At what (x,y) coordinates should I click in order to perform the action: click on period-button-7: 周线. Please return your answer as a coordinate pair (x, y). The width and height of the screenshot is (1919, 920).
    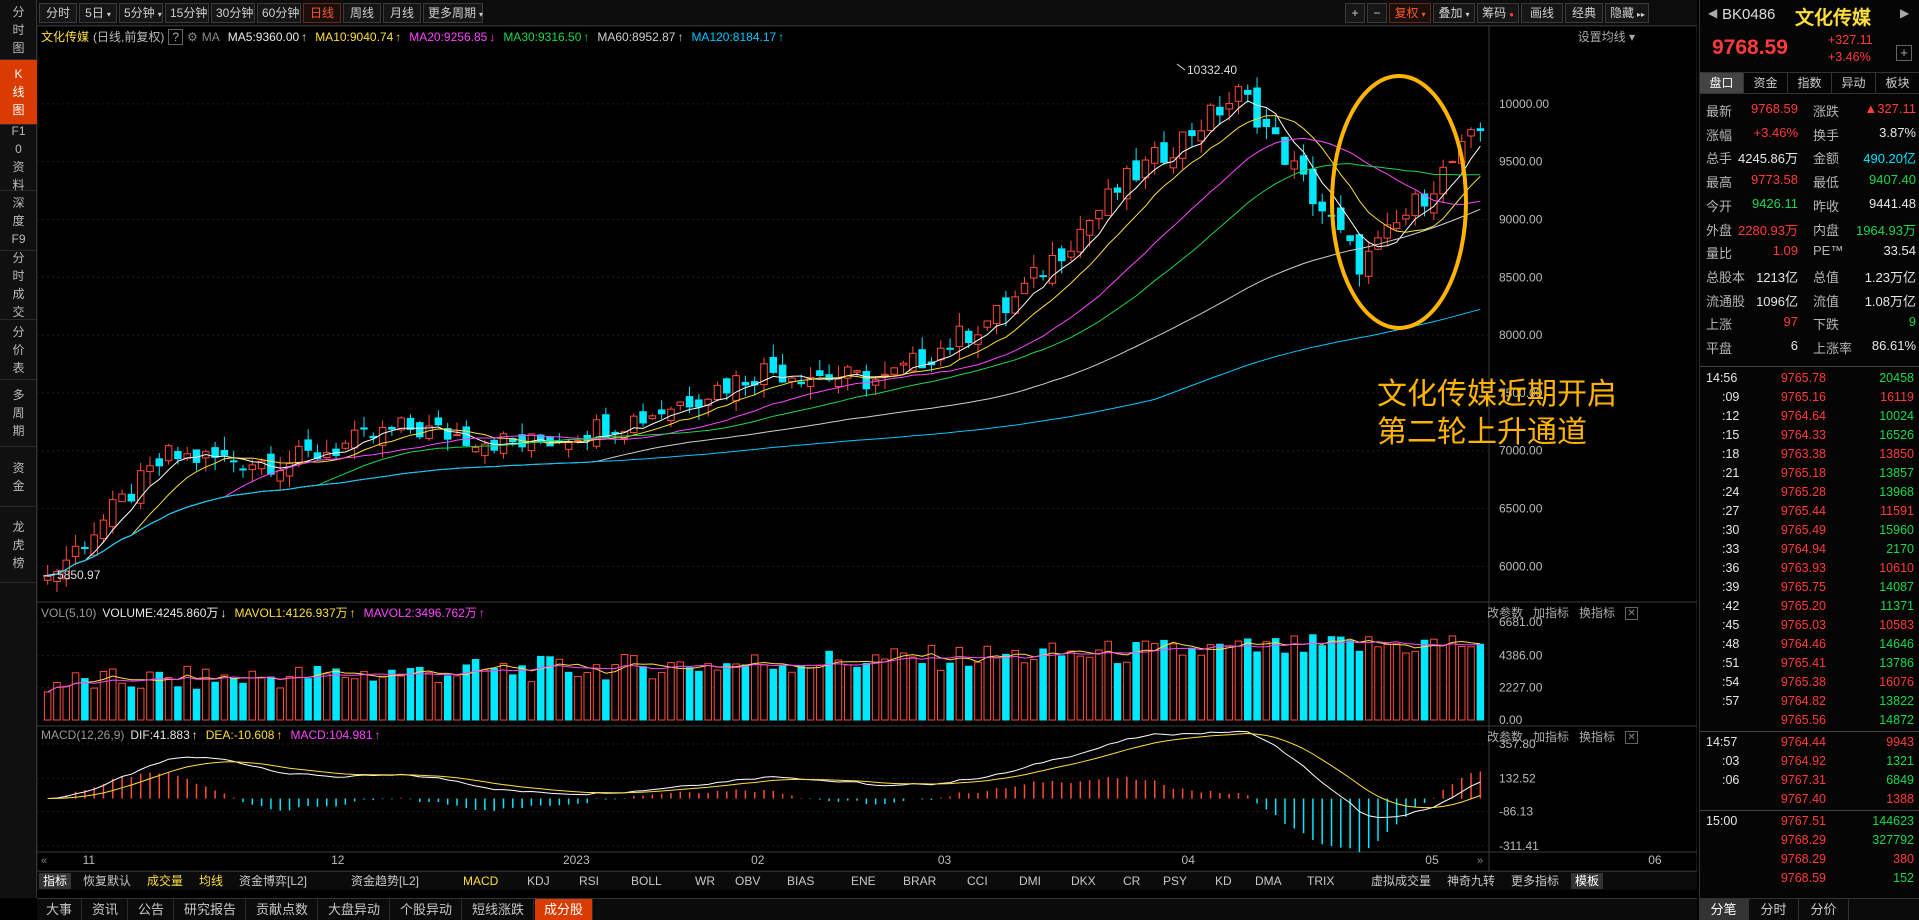
    Looking at the image, I should click on (362, 13).